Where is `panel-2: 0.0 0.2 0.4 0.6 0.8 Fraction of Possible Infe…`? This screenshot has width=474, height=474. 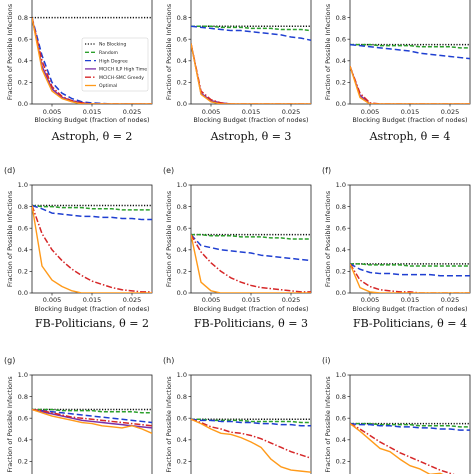 panel-2: 0.0 0.2 0.4 0.6 0.8 Fraction of Possible Infe… is located at coordinates (238, 62).